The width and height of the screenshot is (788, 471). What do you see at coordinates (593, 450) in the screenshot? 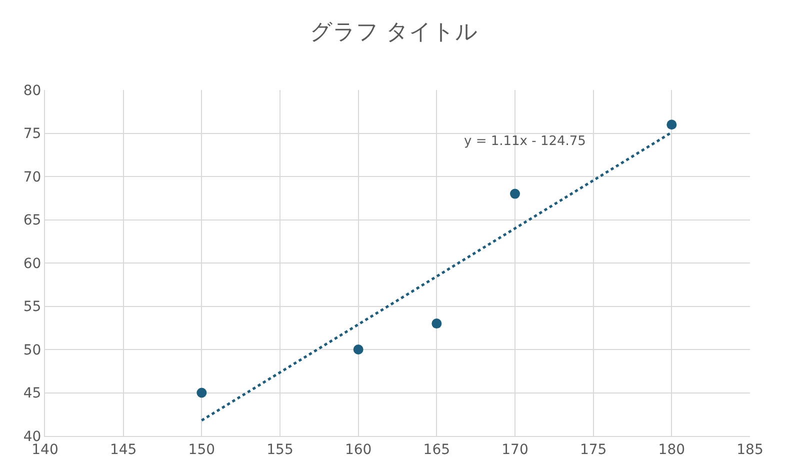
I see `x-tick-label: 175` at bounding box center [593, 450].